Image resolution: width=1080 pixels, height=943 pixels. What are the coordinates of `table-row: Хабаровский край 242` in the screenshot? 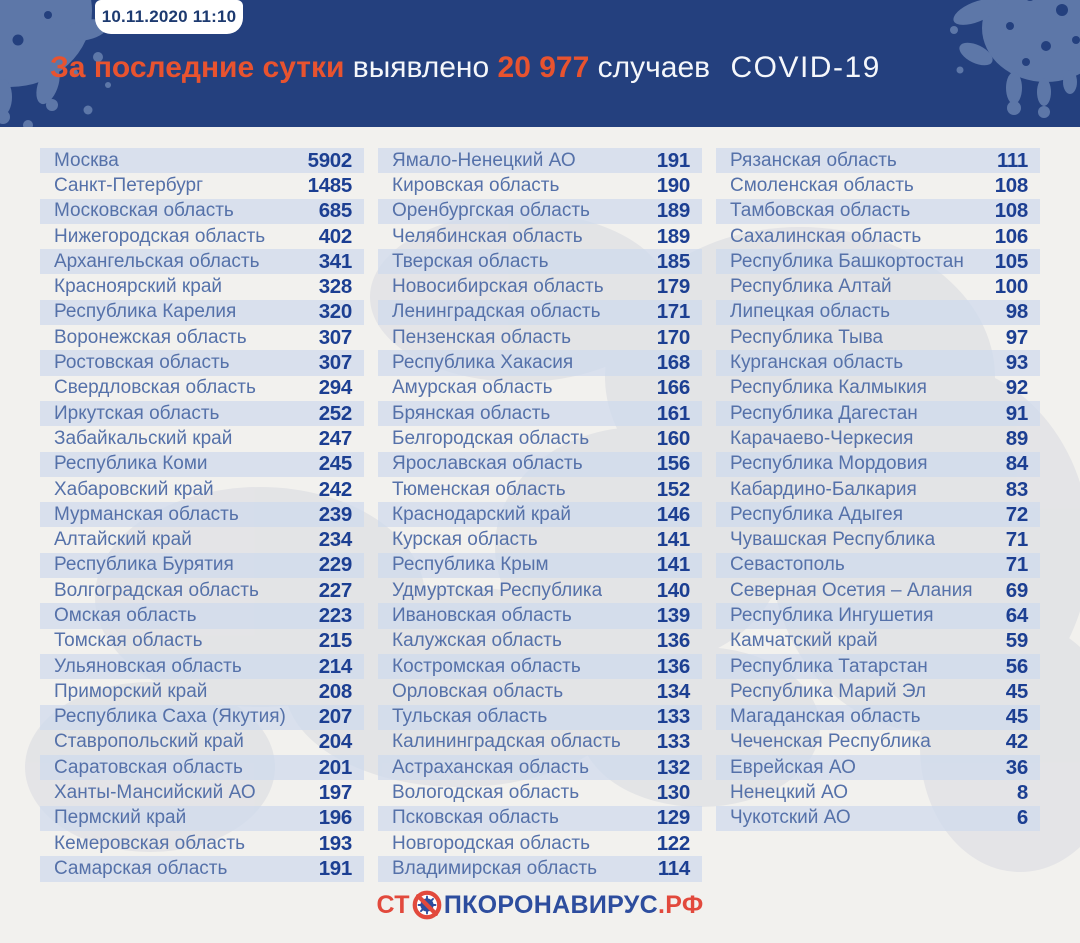 It's located at (202, 489).